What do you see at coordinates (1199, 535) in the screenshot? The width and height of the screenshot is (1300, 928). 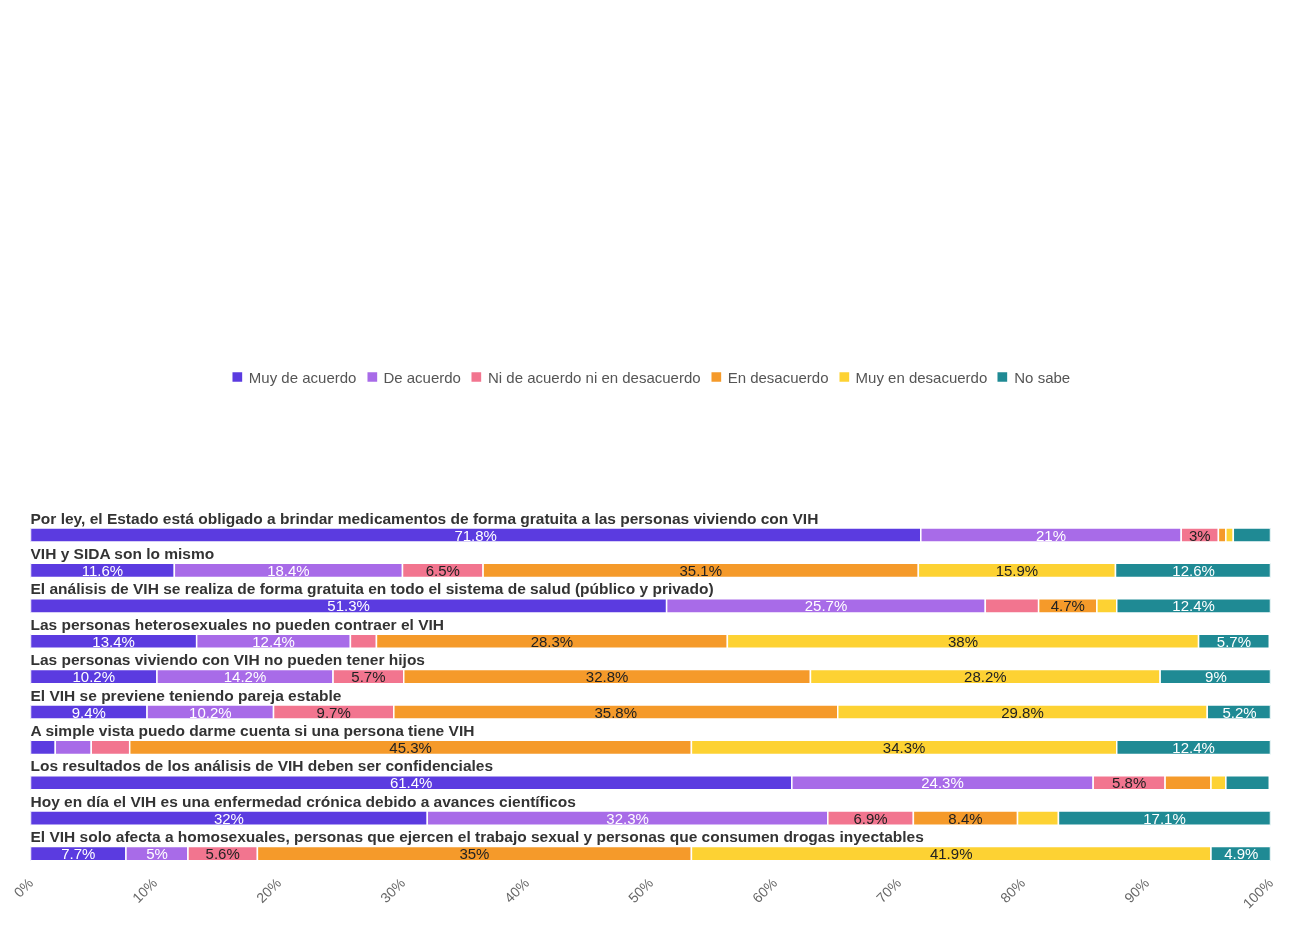 I see `data-label: 3%` at bounding box center [1199, 535].